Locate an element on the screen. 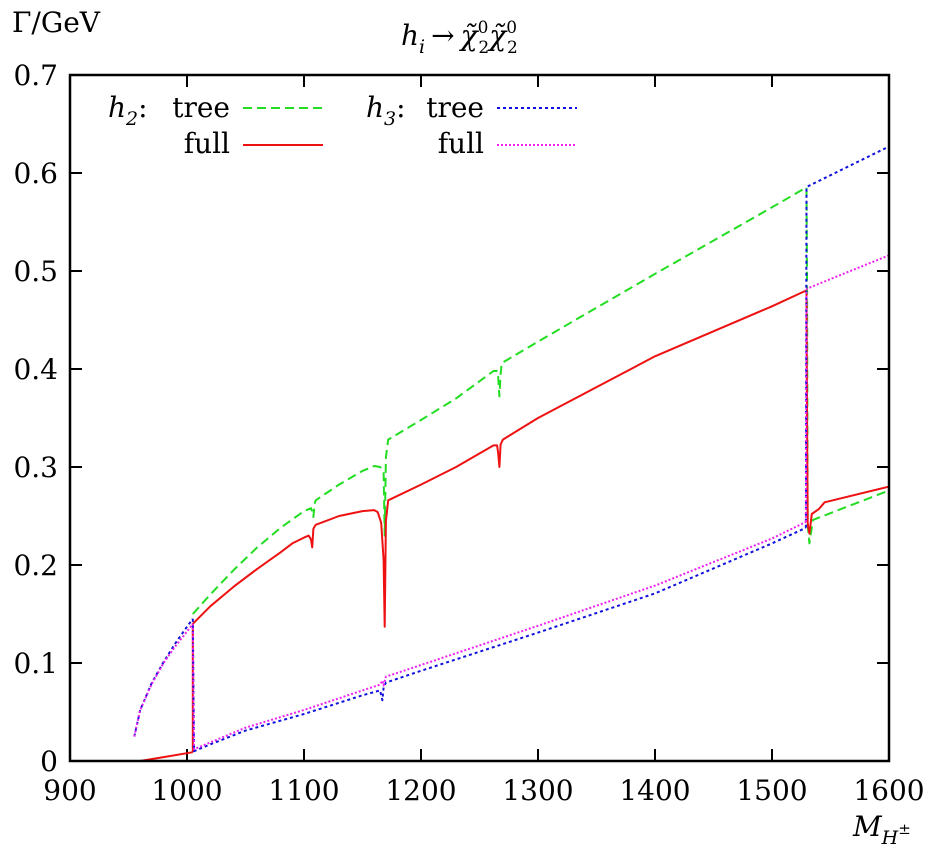 The height and width of the screenshot is (846, 933). legend-label-h2-tree: tree is located at coordinates (201, 107).